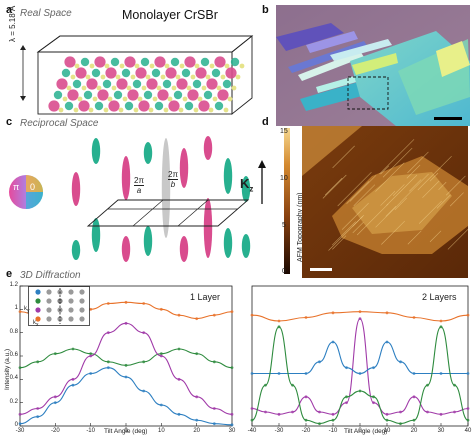 The width and height of the screenshot is (474, 439). What do you see at coordinates (306, 431) in the screenshot?
I see `x-tick-label: -20` at bounding box center [306, 431].